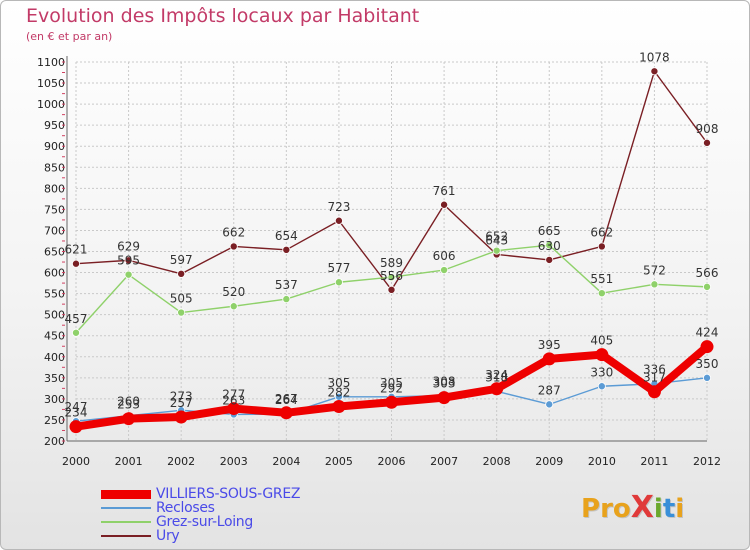  Describe the element at coordinates (51, 62) in the screenshot. I see `y-tick-label: 1100` at that location.